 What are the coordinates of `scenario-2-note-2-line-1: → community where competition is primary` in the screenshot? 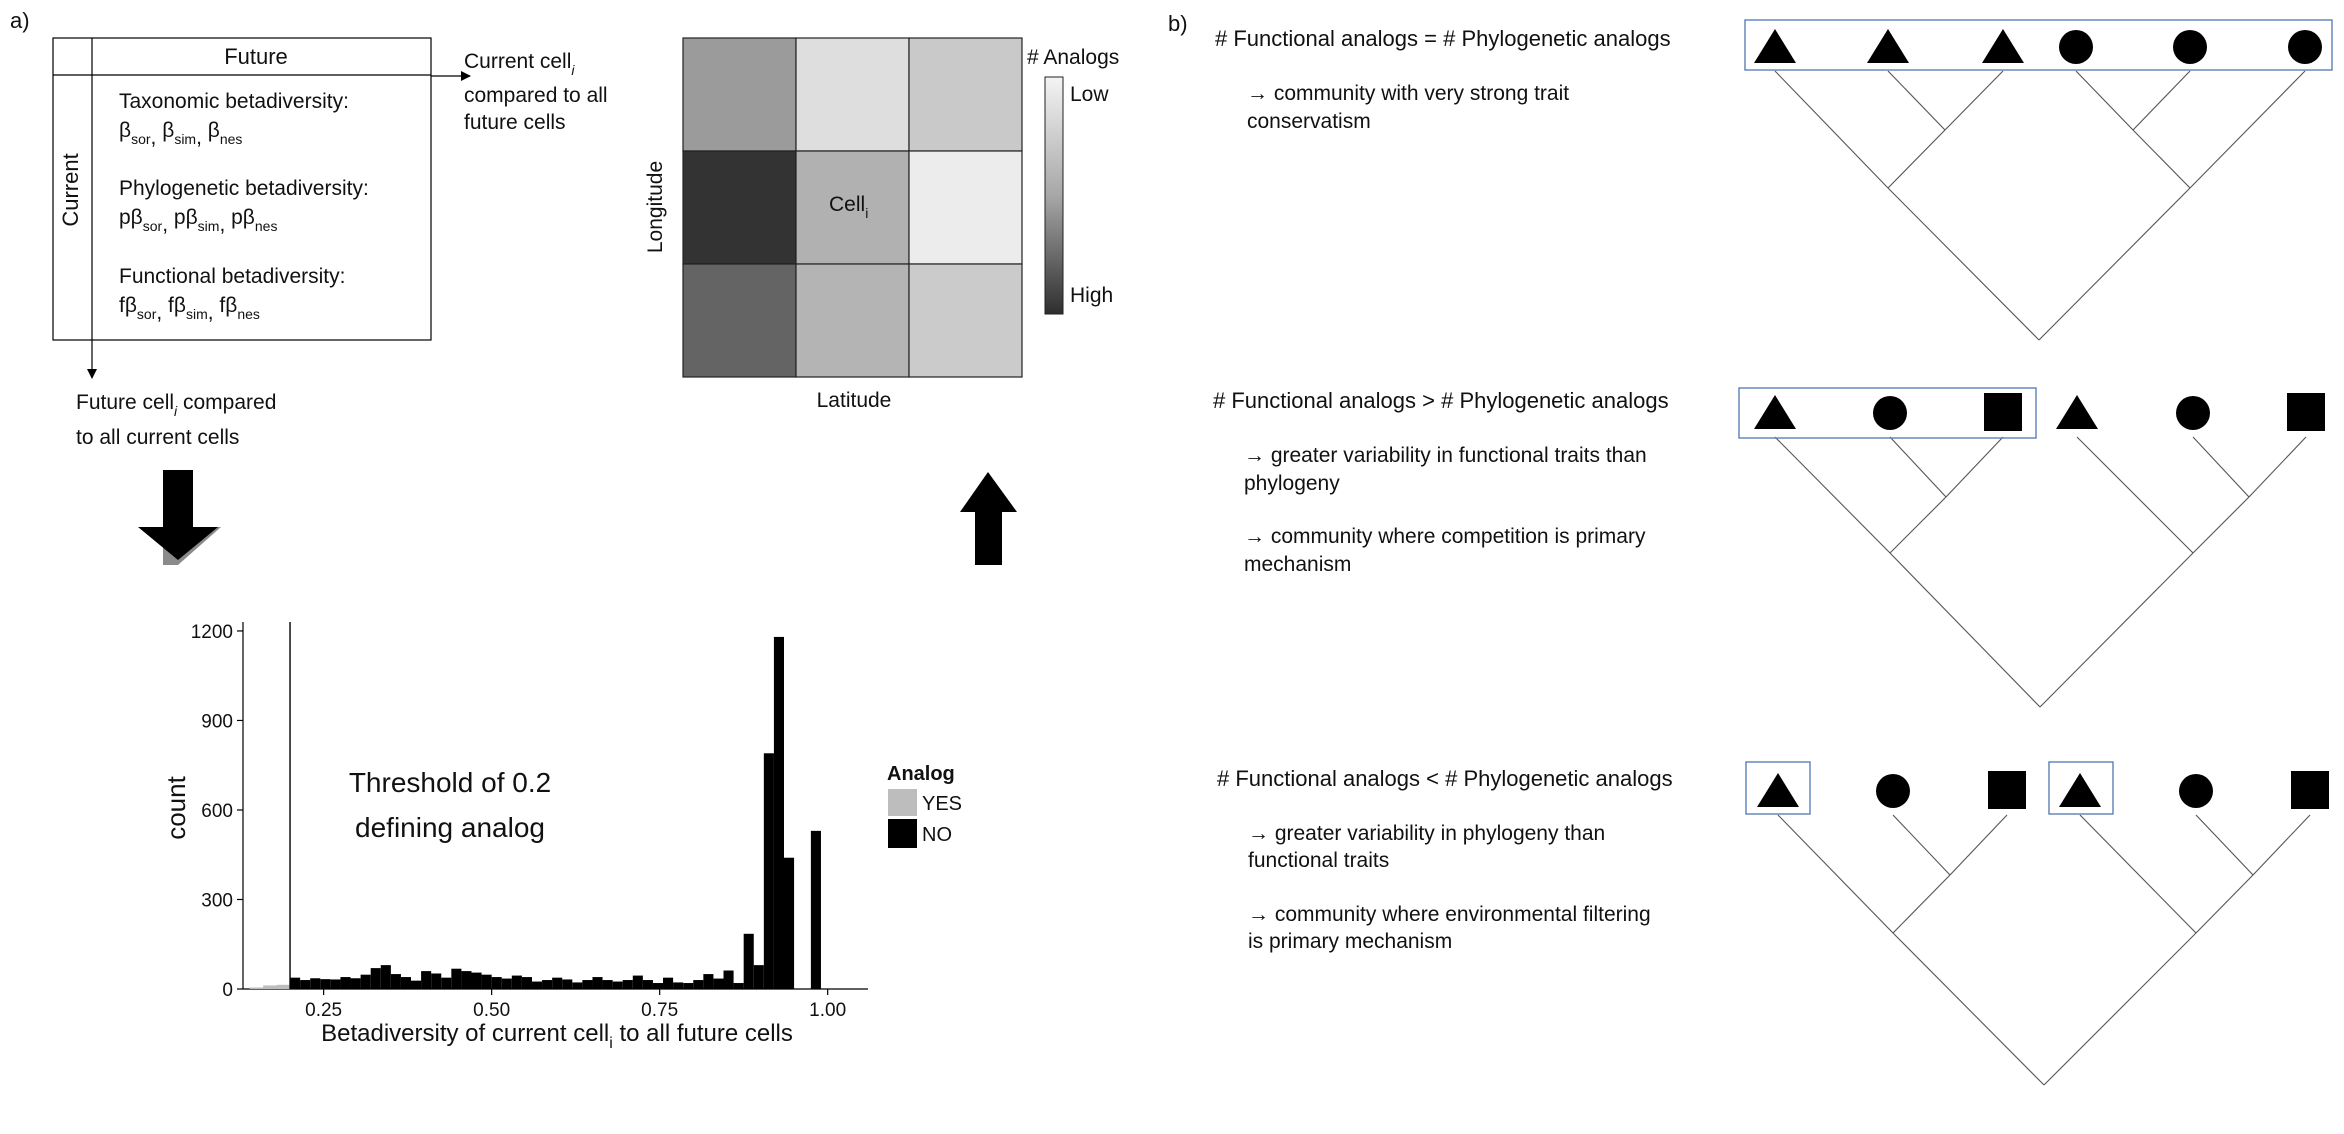 It's located at (1445, 536).